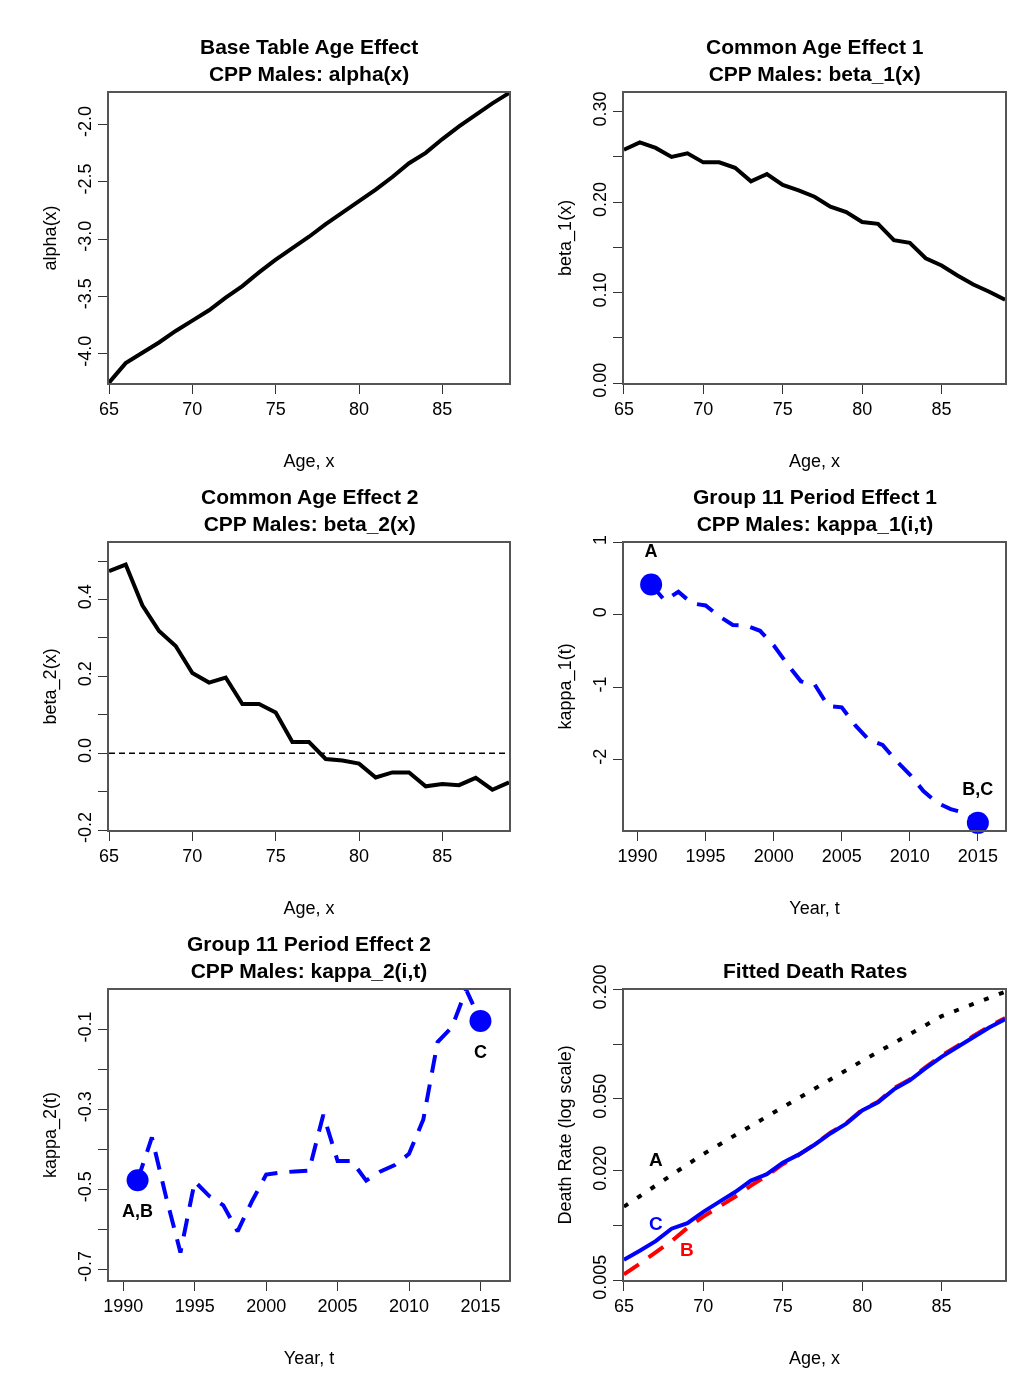  Describe the element at coordinates (85, 827) in the screenshot. I see `y-tick-label: -0.2` at that location.